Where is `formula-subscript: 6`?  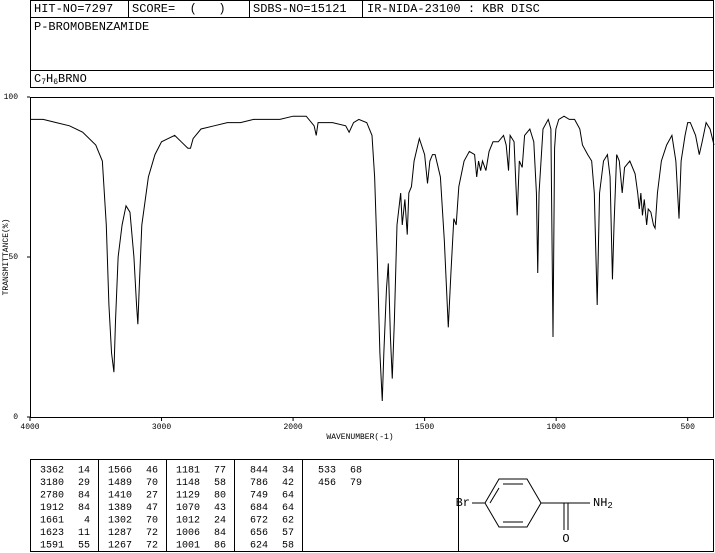
formula-subscript: 6 is located at coordinates (55, 82).